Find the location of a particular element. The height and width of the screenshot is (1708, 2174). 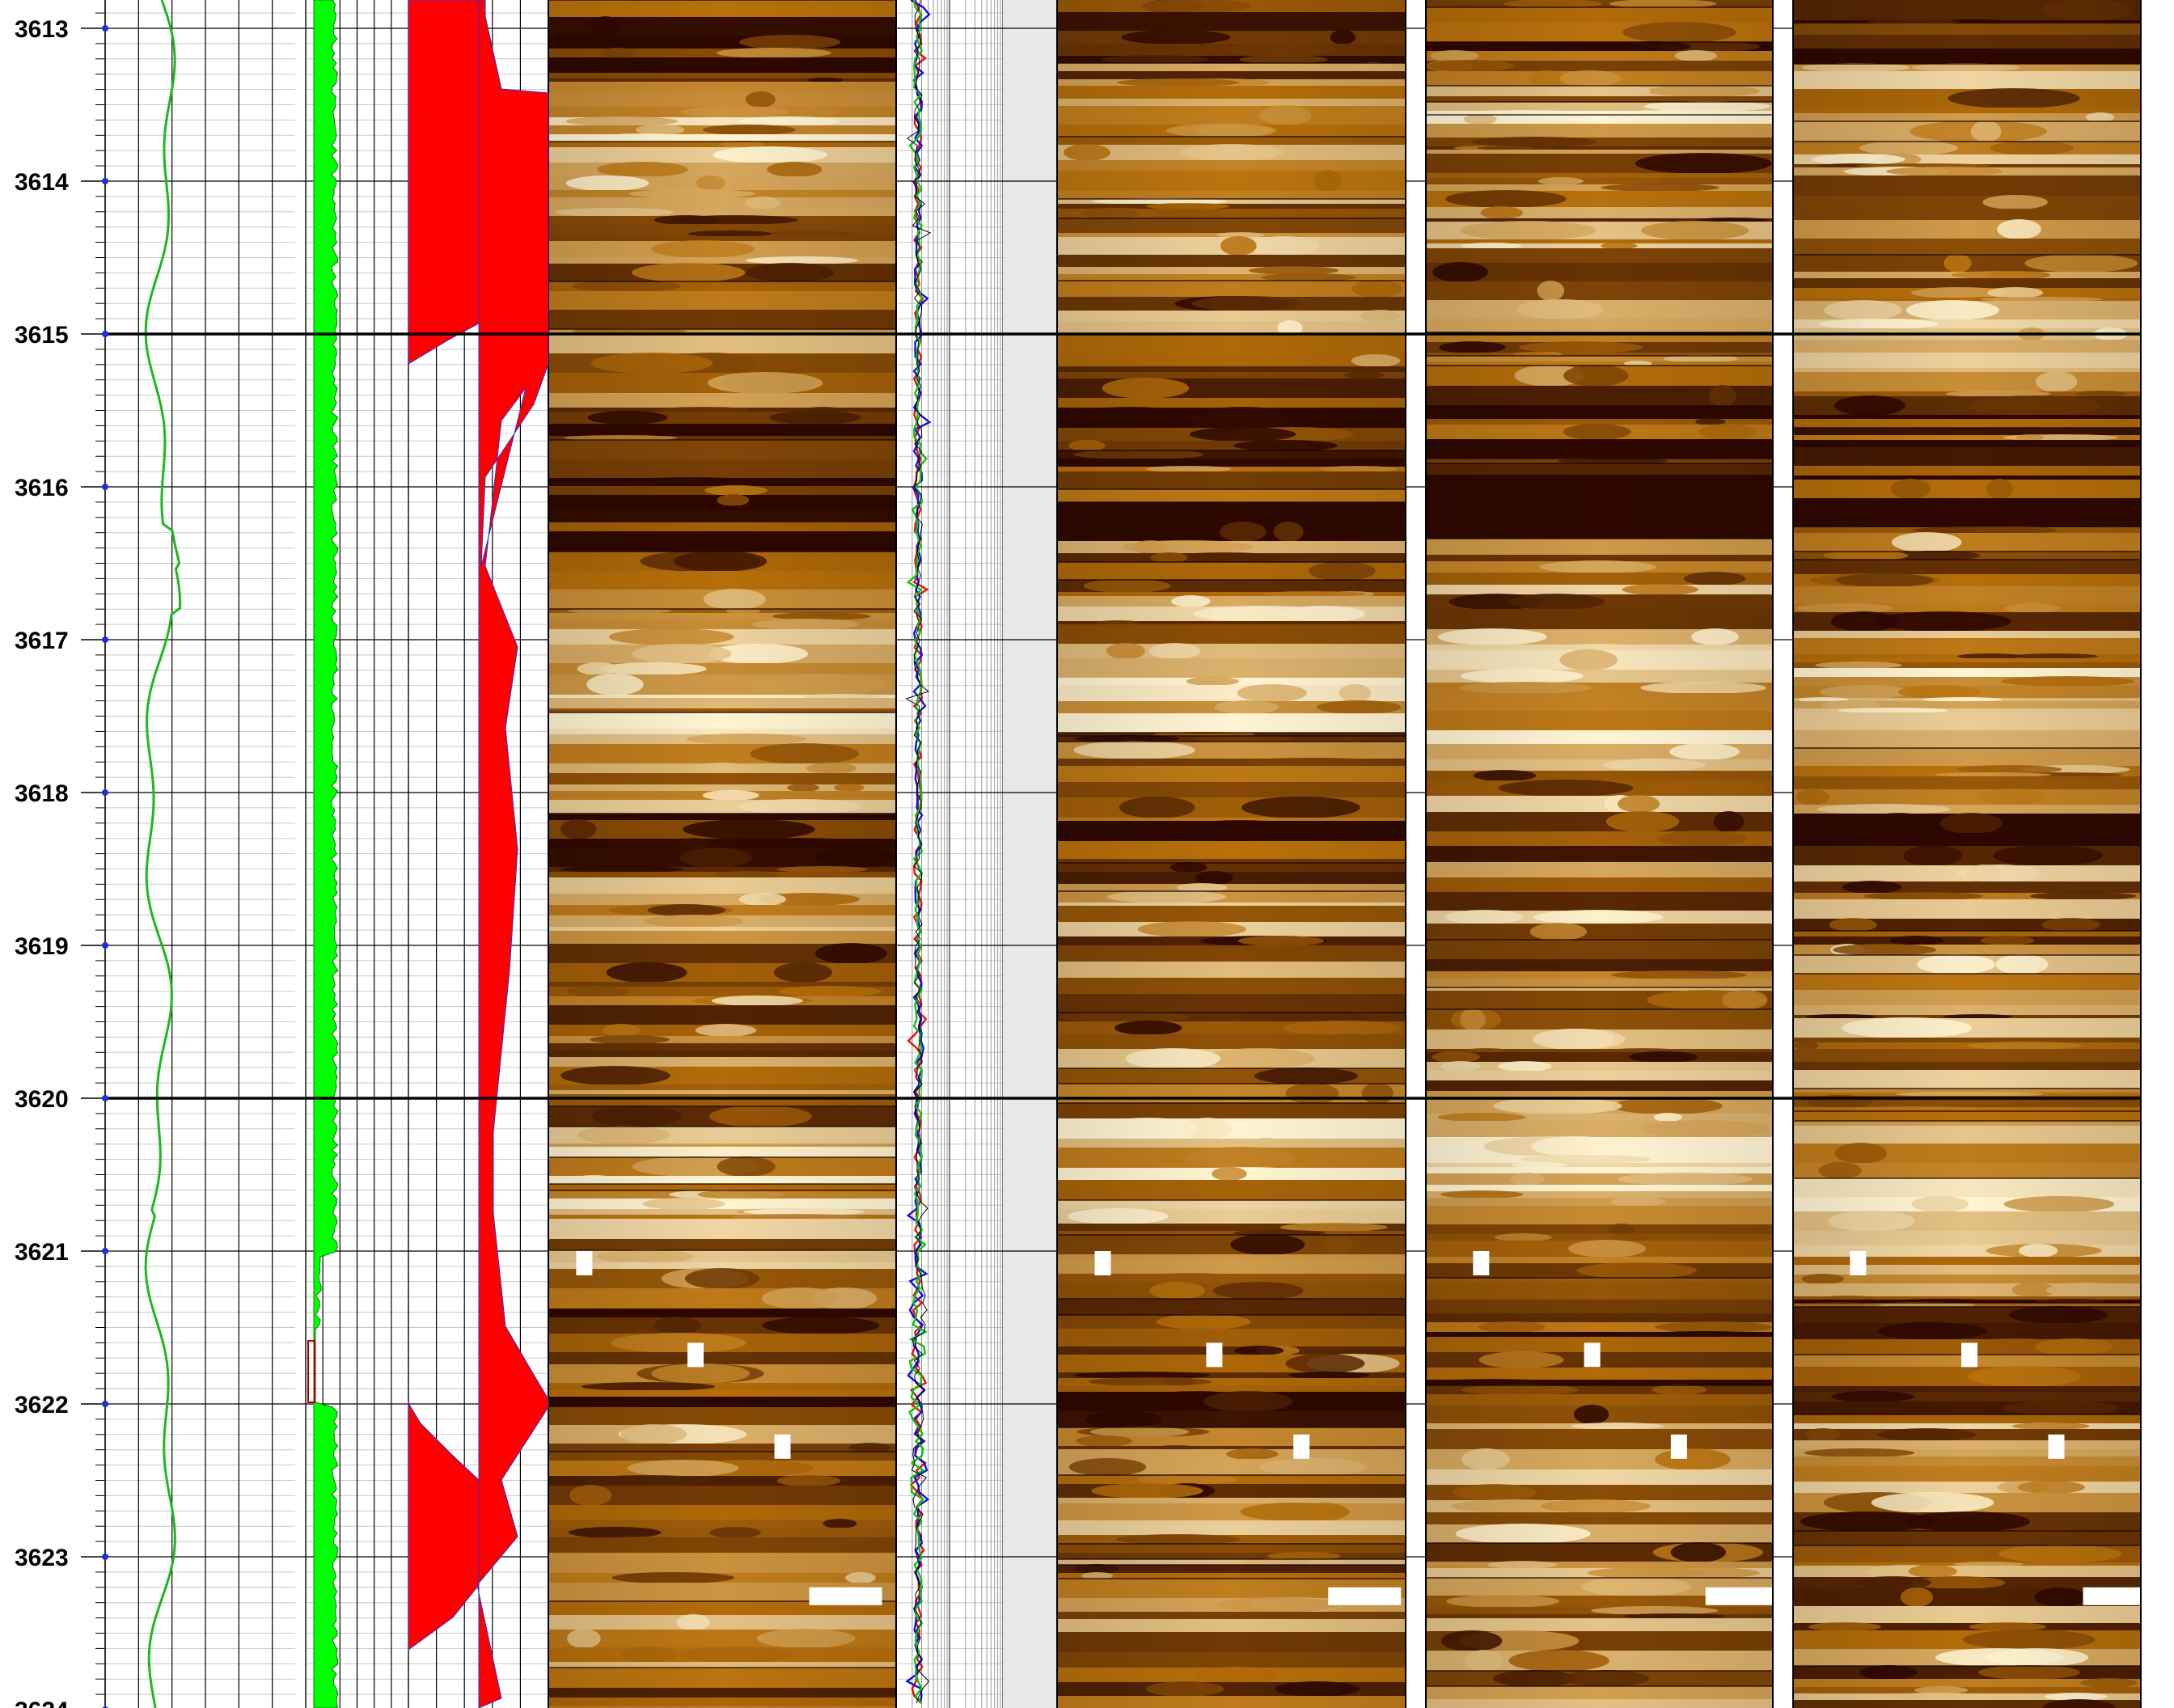

green-fill-area is located at coordinates (326, 854).